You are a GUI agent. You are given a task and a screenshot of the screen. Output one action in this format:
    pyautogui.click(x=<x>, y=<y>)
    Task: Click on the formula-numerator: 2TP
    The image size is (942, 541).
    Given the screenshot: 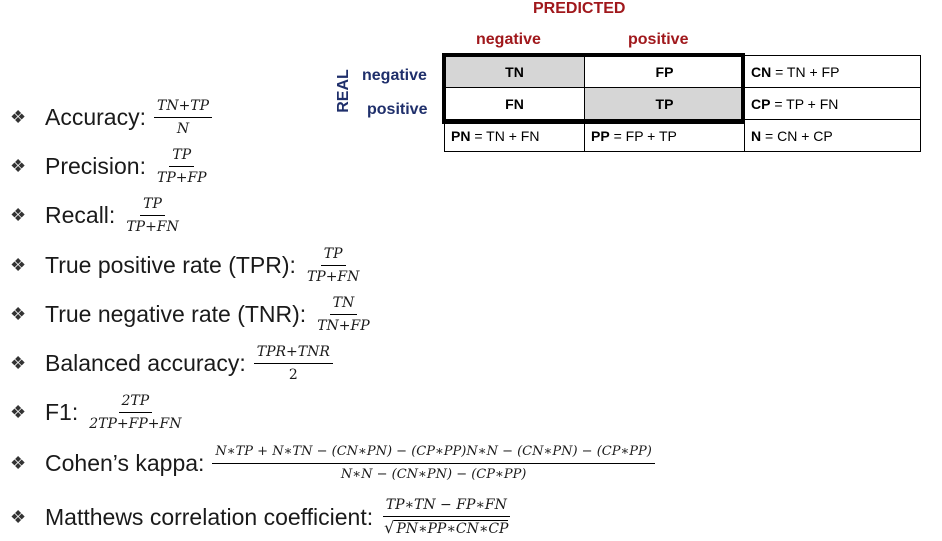 What is the action you would take?
    pyautogui.click(x=135, y=402)
    